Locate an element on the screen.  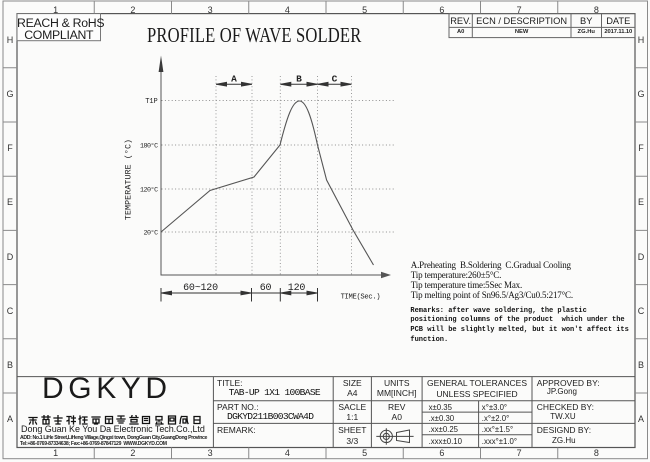
svg-text: 180°C is located at coordinates (149, 146).